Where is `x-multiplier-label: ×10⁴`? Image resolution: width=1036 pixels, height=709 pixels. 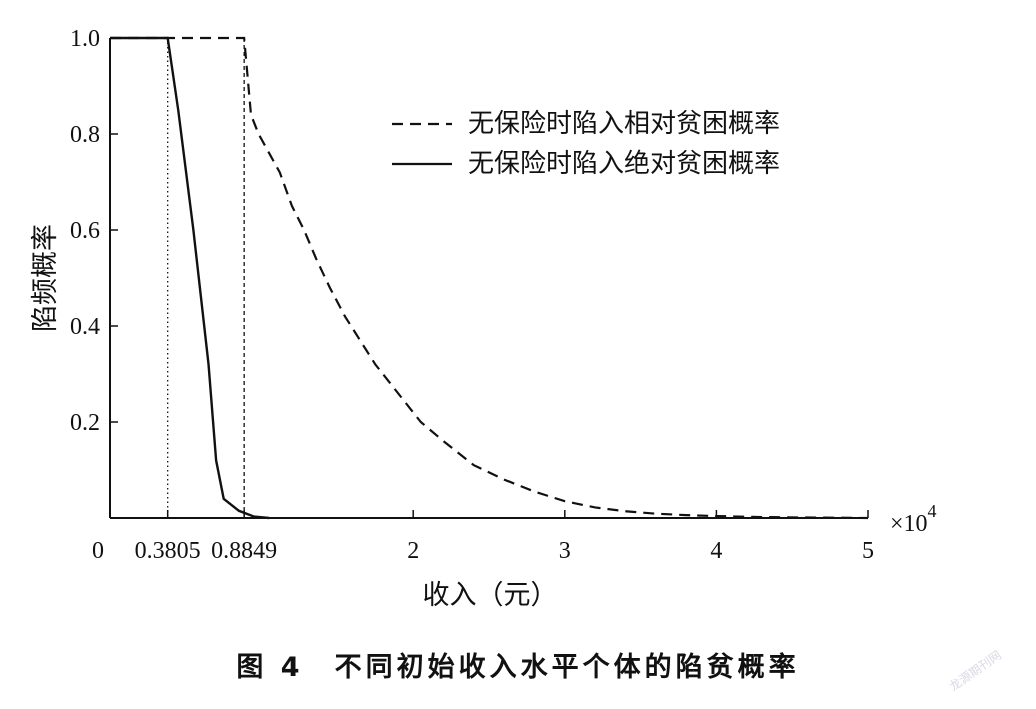 x-multiplier-label: ×10⁴ is located at coordinates (913, 519).